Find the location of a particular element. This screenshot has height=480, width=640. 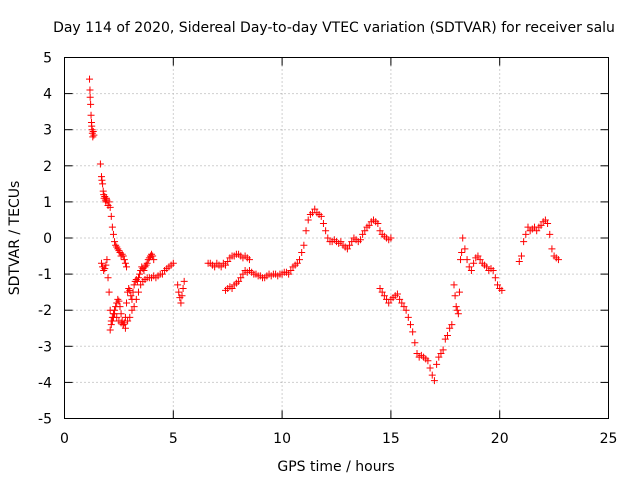

x-tick-label: 0 is located at coordinates (64, 439).